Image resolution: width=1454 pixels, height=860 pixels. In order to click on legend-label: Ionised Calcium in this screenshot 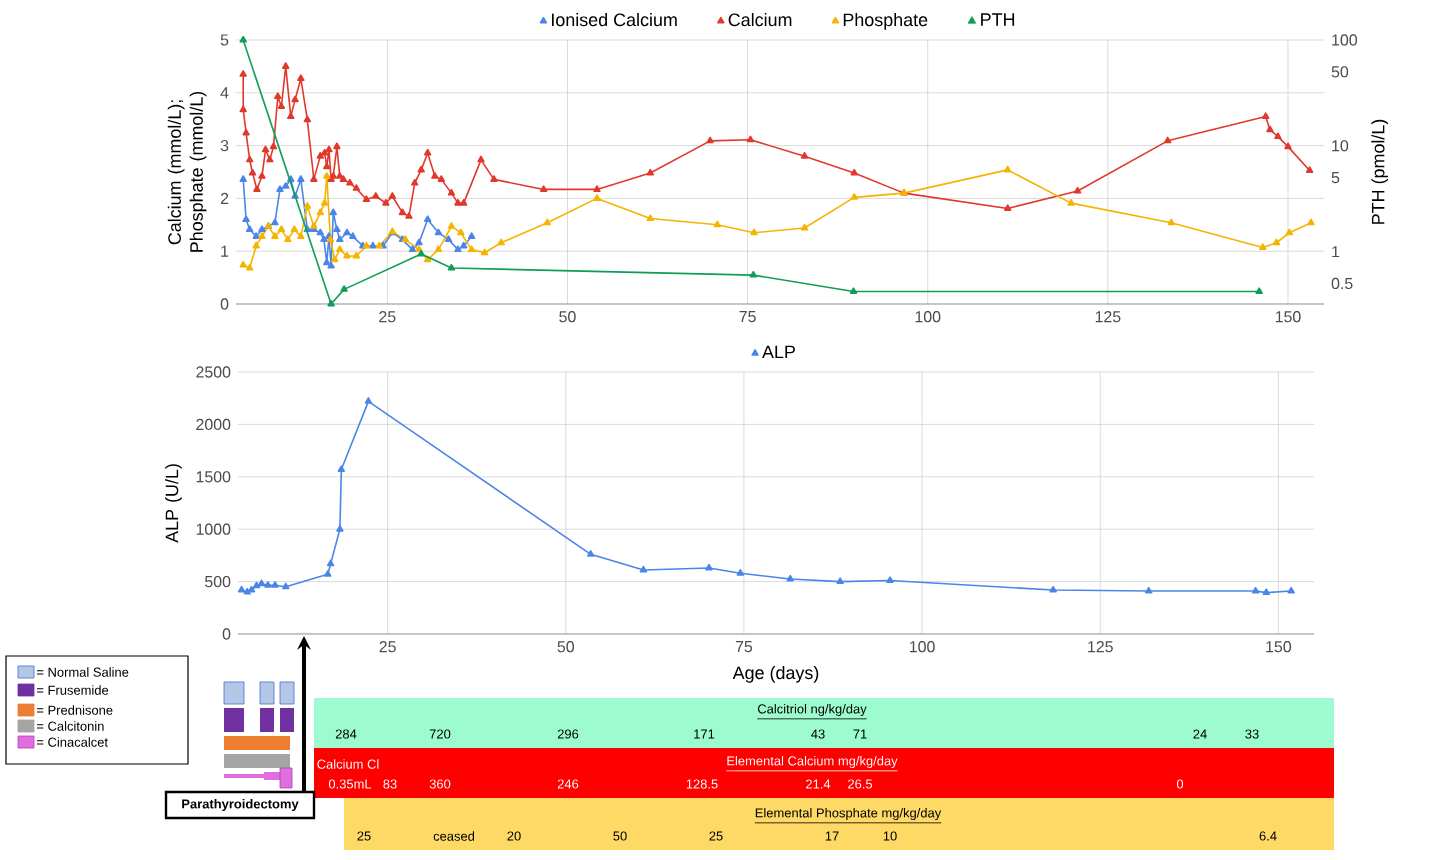, I will do `click(614, 20)`.